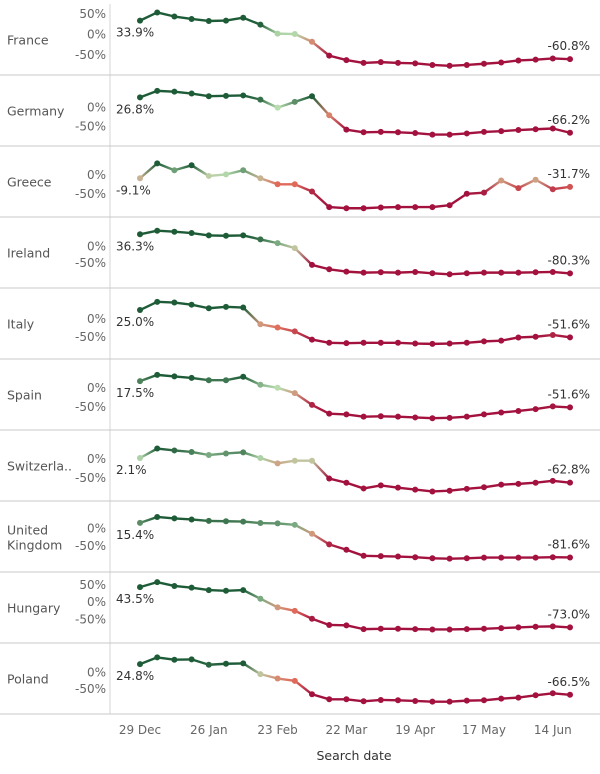 This screenshot has height=774, width=600. I want to click on panel-country-label-line: Spain, so click(24, 395).